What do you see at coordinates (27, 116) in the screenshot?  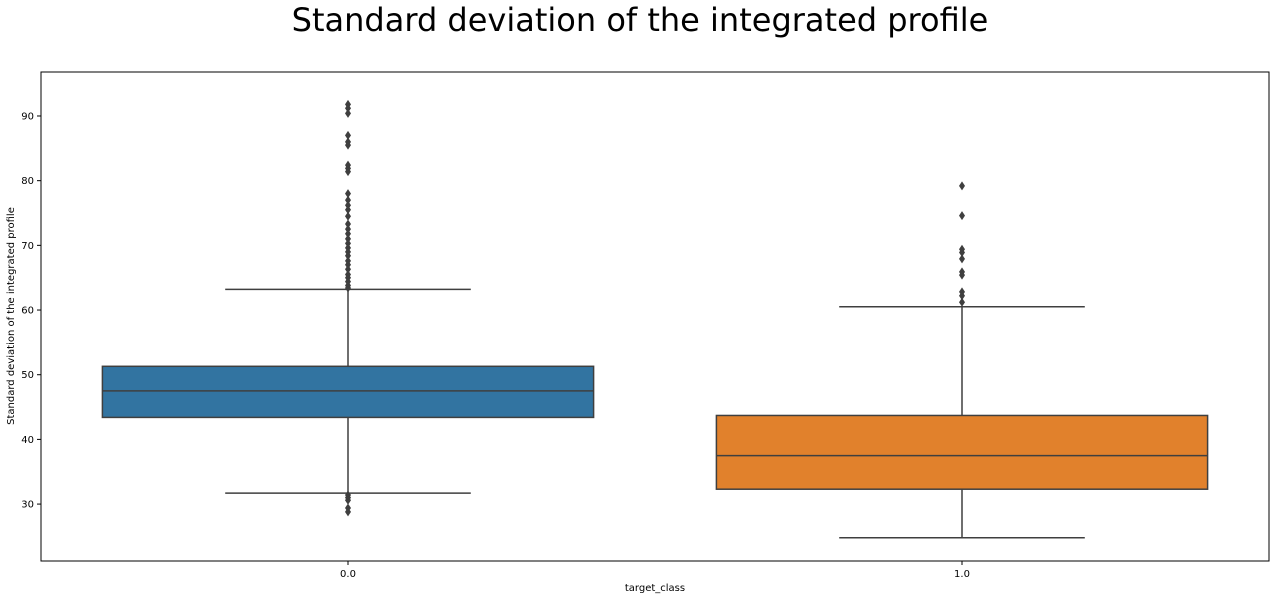 I see `y-tick-label: 90` at bounding box center [27, 116].